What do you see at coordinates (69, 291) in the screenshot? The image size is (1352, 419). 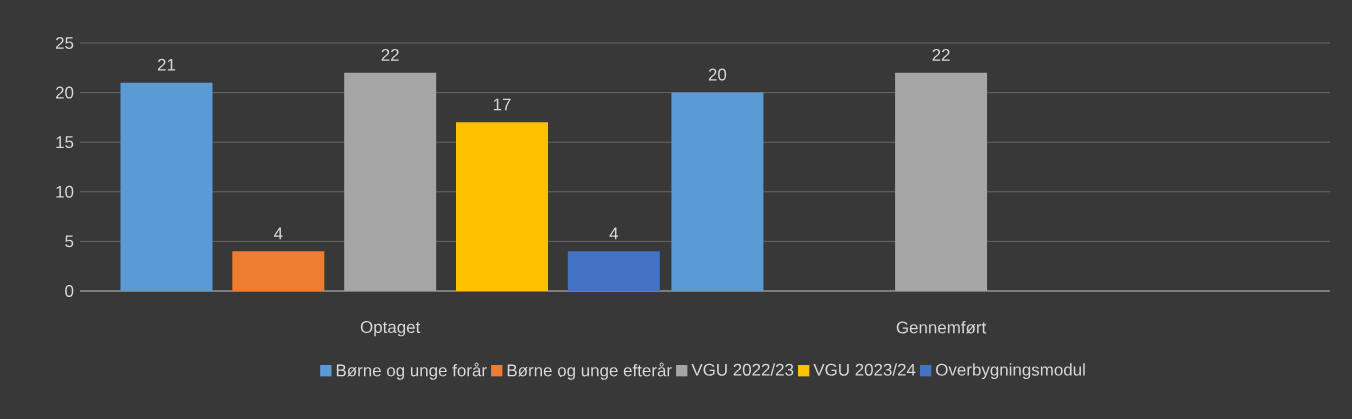 I see `y-tick-label: 0` at bounding box center [69, 291].